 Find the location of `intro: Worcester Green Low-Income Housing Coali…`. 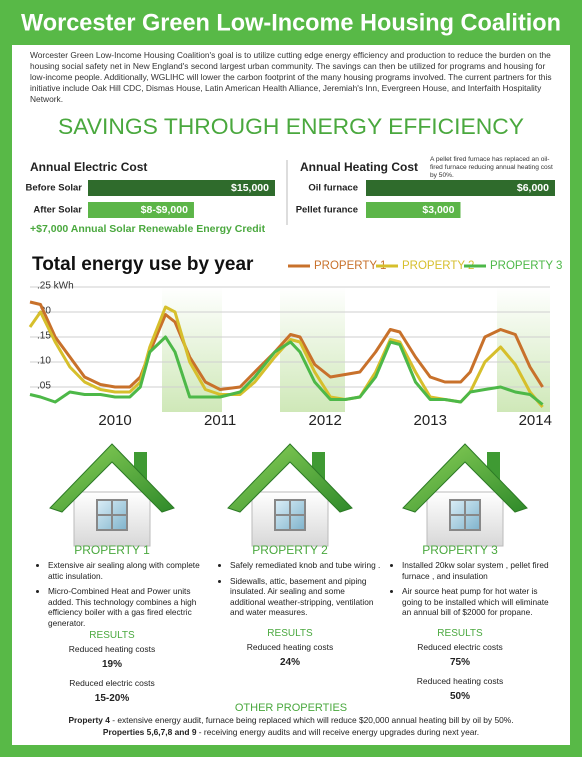

intro: Worcester Green Low-Income Housing Coali… is located at coordinates (291, 77).